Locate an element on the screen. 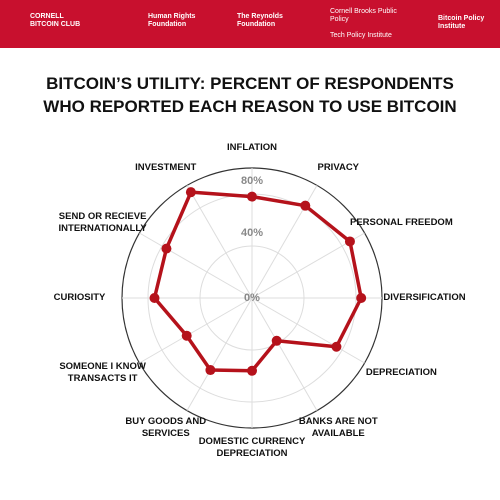 The image size is (500, 500). logo: The Reynolds Foundation is located at coordinates (260, 20).